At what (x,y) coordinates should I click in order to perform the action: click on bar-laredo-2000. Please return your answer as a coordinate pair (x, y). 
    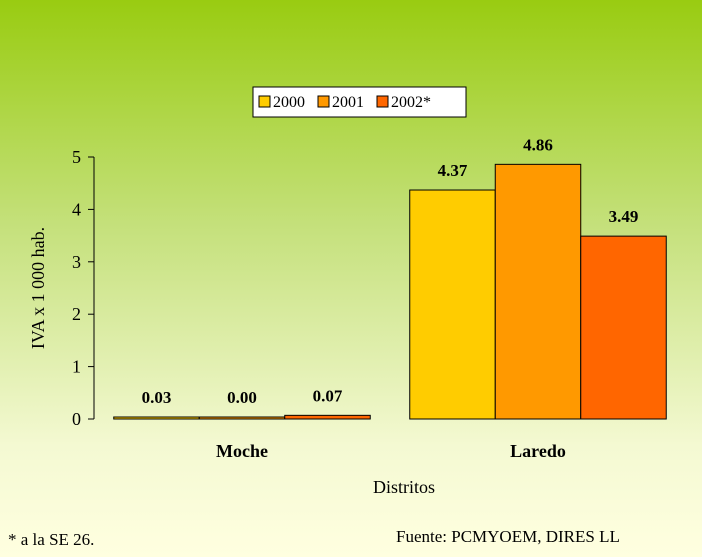
    Looking at the image, I should click on (452, 304).